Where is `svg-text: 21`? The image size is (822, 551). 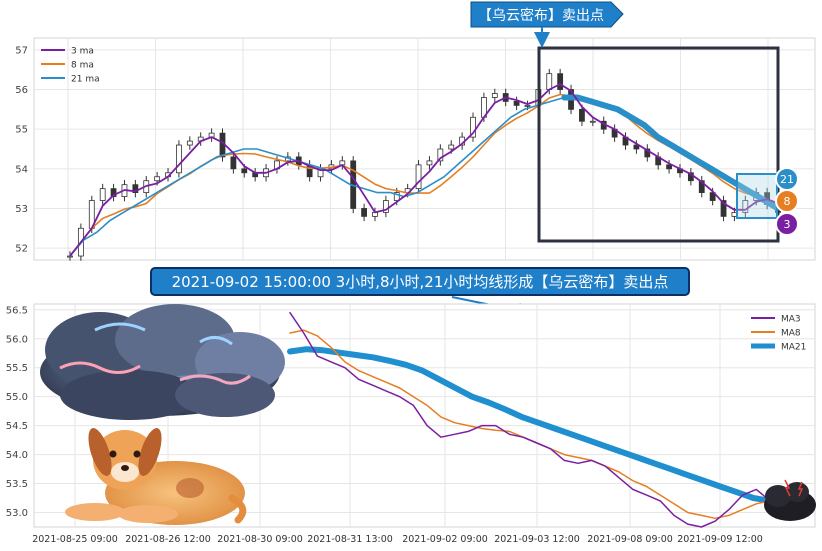 svg-text: 21 is located at coordinates (787, 179).